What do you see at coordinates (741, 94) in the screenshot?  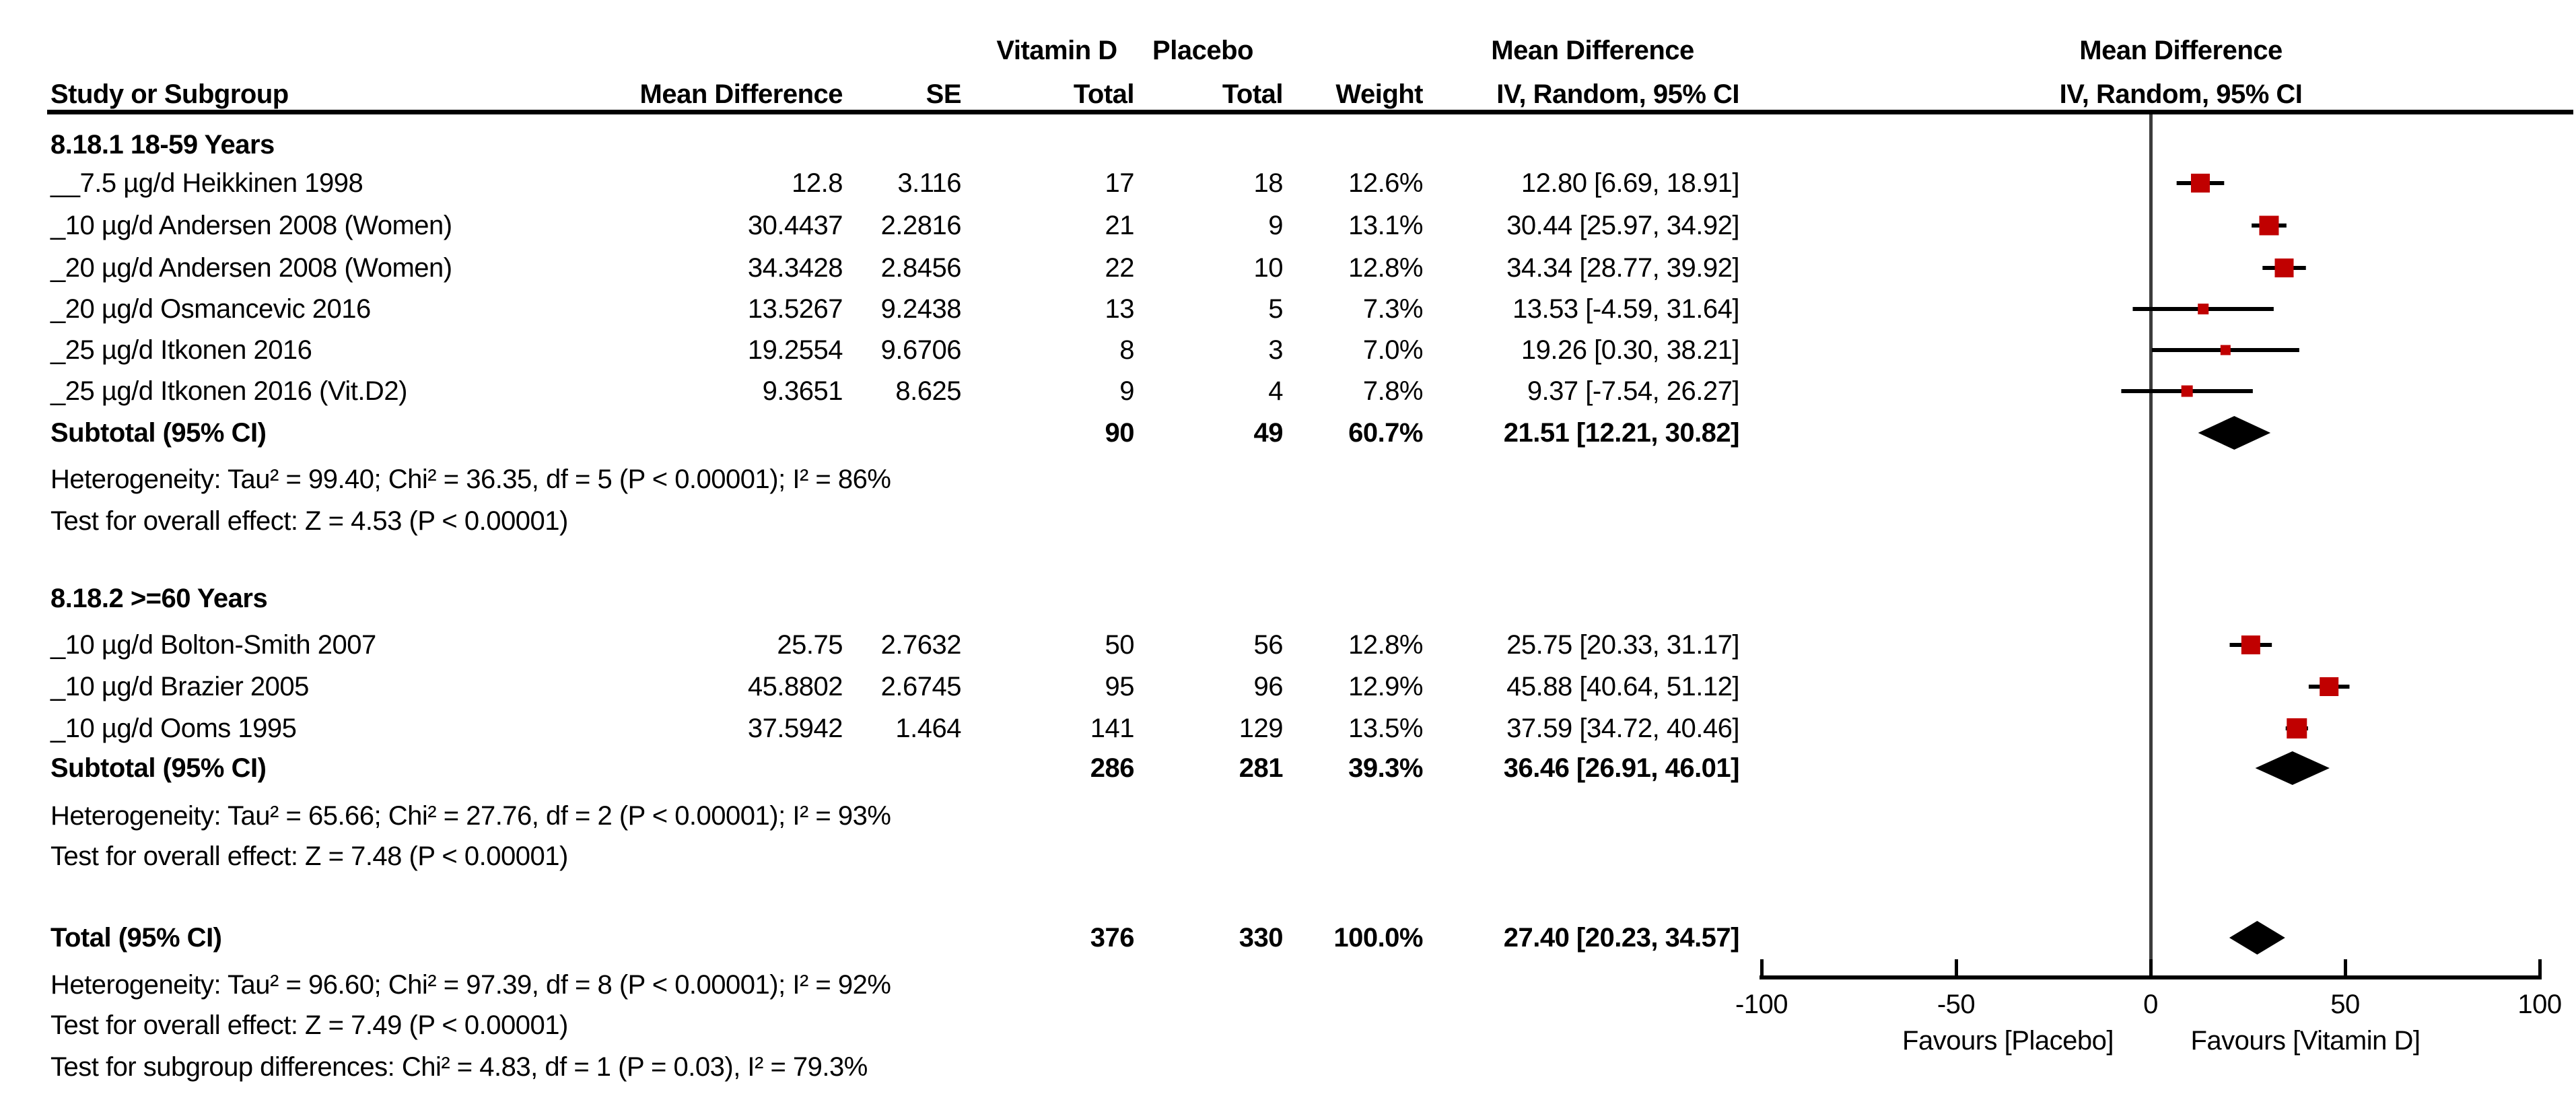 I see `column-header-md: Mean Difference` at bounding box center [741, 94].